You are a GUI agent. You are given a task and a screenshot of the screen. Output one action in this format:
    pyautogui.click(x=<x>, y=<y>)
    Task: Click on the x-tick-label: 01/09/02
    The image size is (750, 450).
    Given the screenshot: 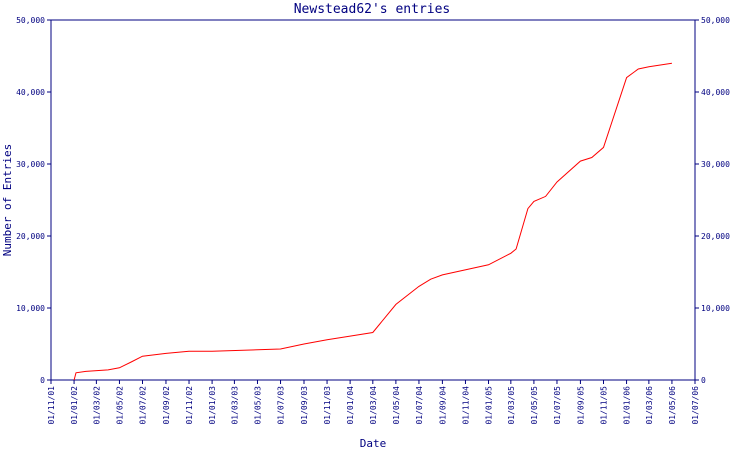 What is the action you would take?
    pyautogui.click(x=166, y=405)
    